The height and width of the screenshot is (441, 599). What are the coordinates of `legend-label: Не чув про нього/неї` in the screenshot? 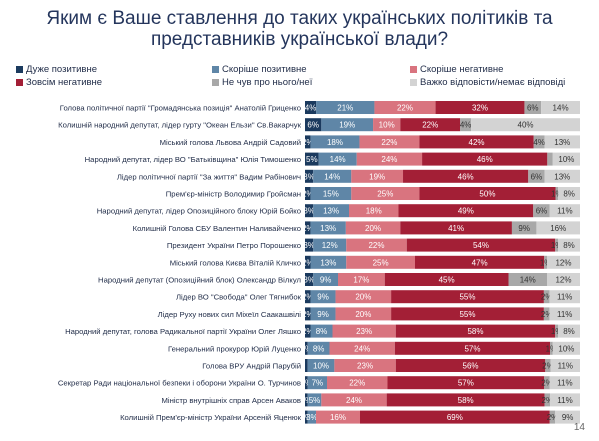 It's located at (267, 82).